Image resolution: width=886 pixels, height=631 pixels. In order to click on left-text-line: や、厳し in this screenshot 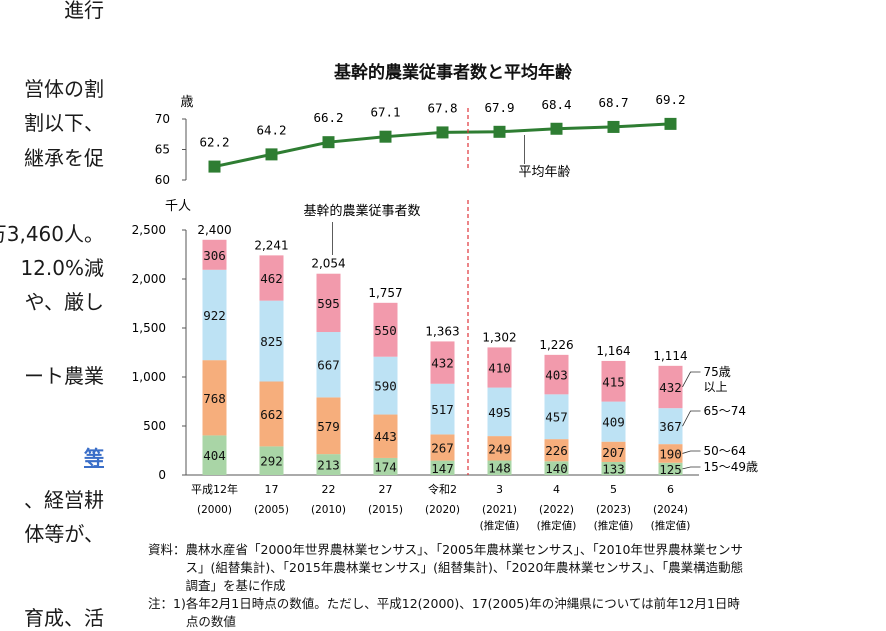, I will do `click(64, 302)`.